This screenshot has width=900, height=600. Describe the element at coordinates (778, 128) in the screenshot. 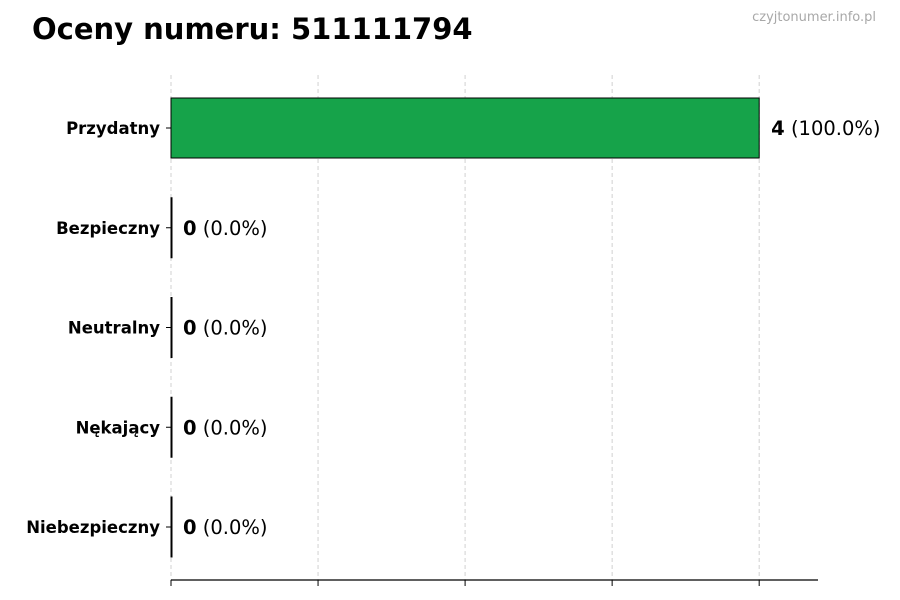

I see `data-label-count: 4` at that location.